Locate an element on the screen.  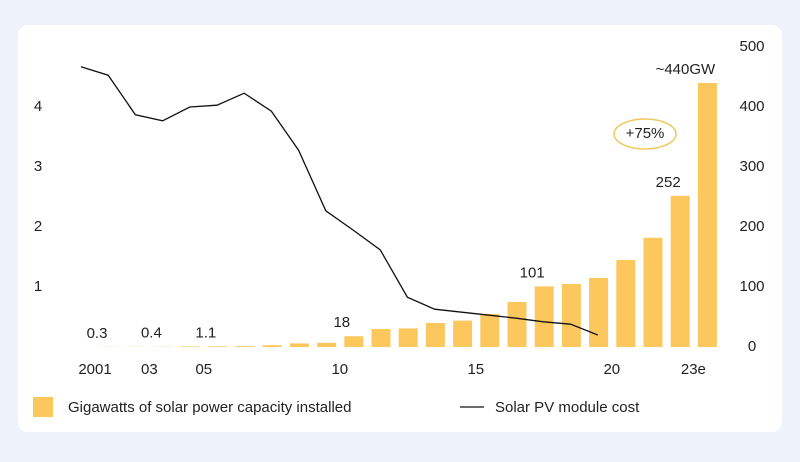
annotation: +75% is located at coordinates (645, 133).